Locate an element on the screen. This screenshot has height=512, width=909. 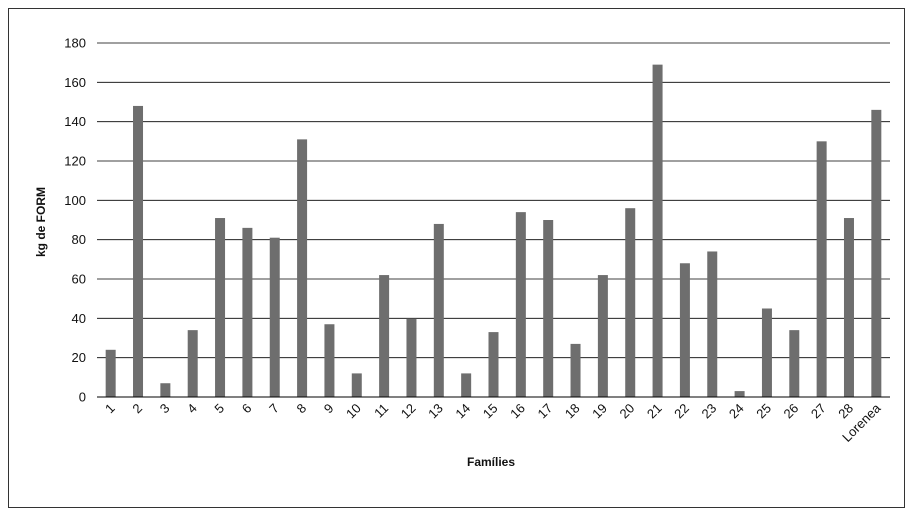
y-tick-label: 120 is located at coordinates (75, 161).